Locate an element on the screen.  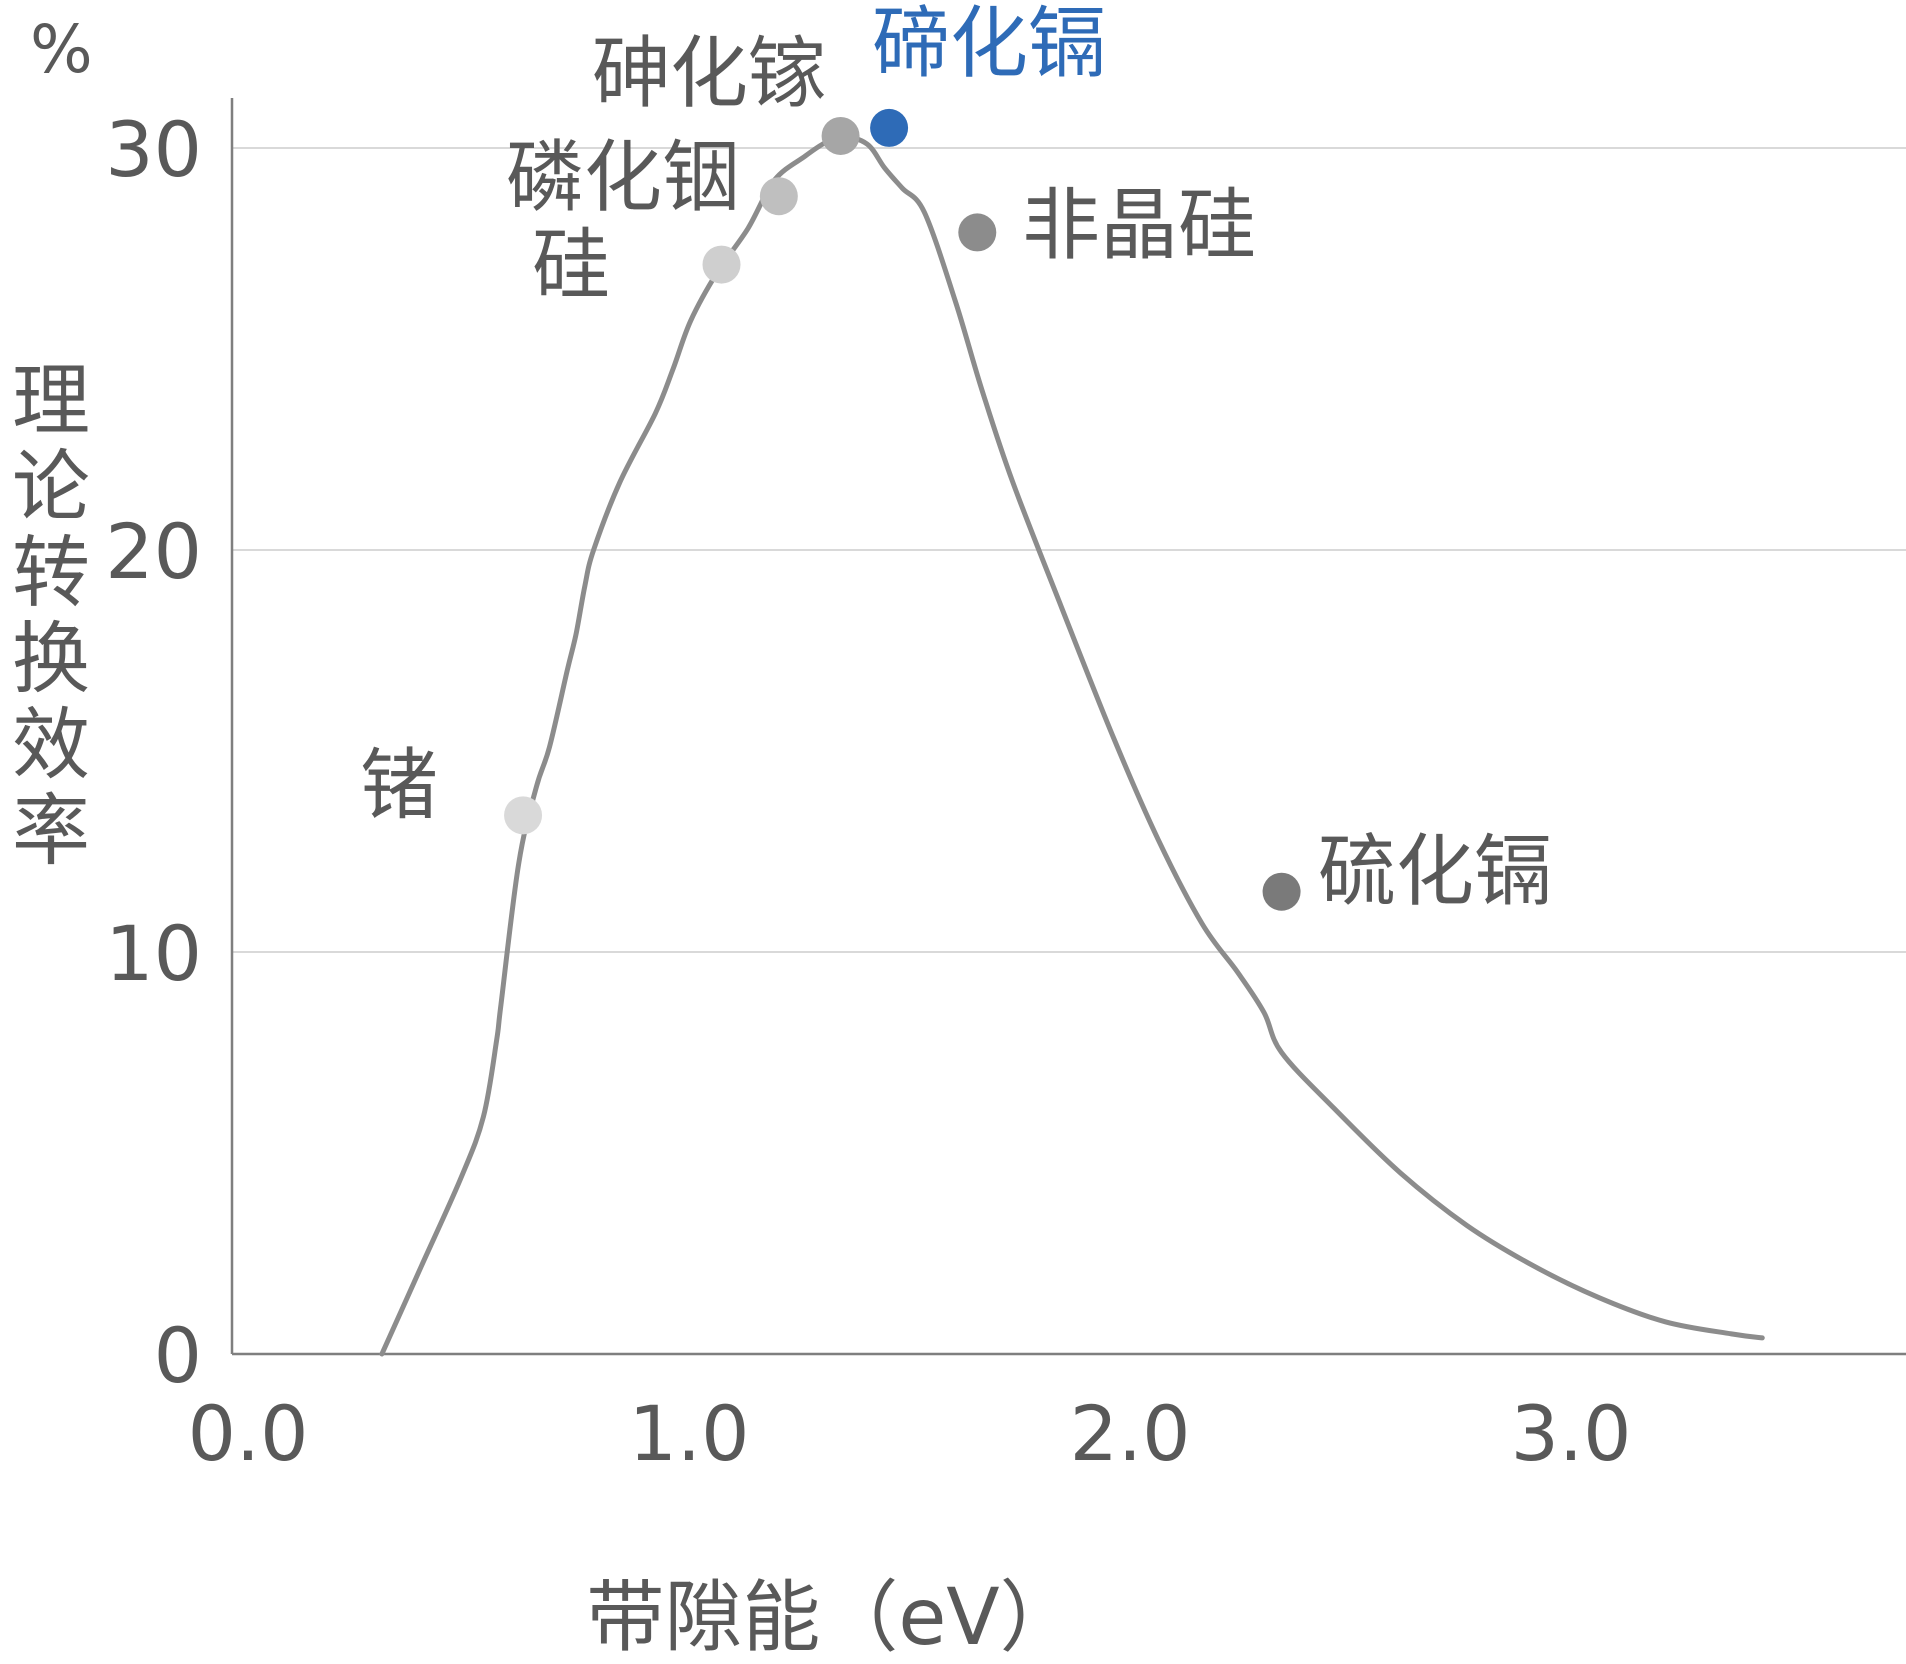
x-tick-label: 2.0 is located at coordinates (1130, 1433).